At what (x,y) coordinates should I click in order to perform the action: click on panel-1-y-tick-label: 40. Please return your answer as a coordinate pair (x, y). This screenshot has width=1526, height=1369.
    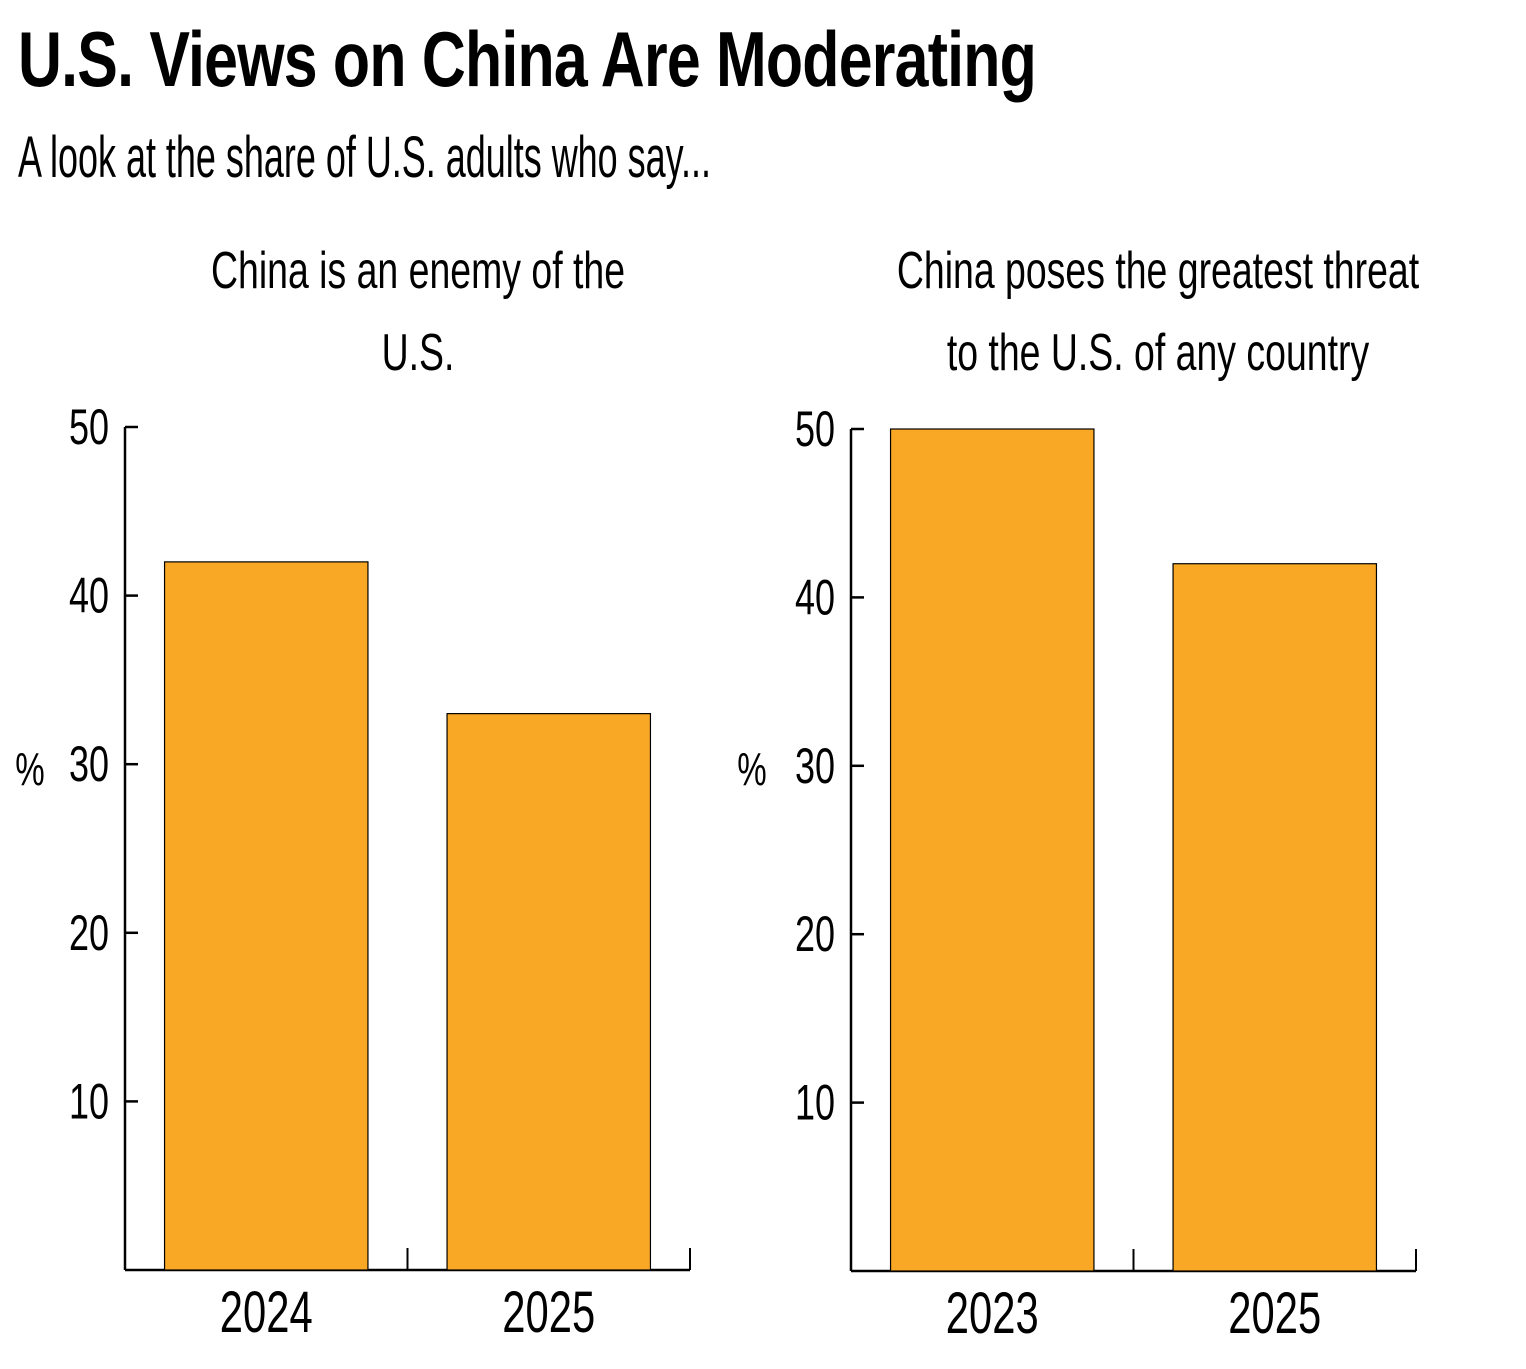
    Looking at the image, I should click on (815, 598).